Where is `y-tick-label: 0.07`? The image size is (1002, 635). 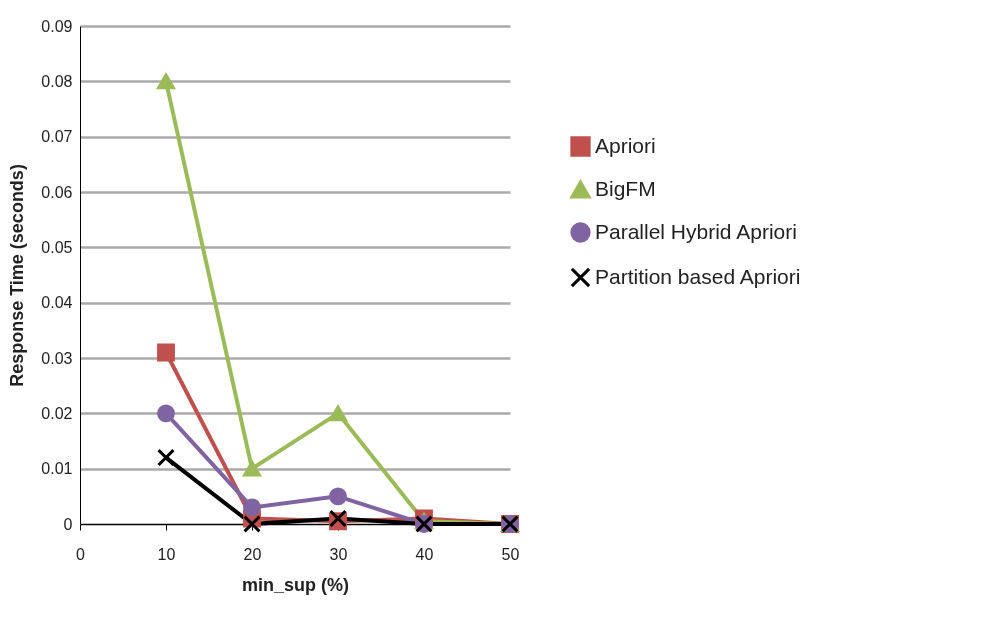
y-tick-label: 0.07 is located at coordinates (57, 137).